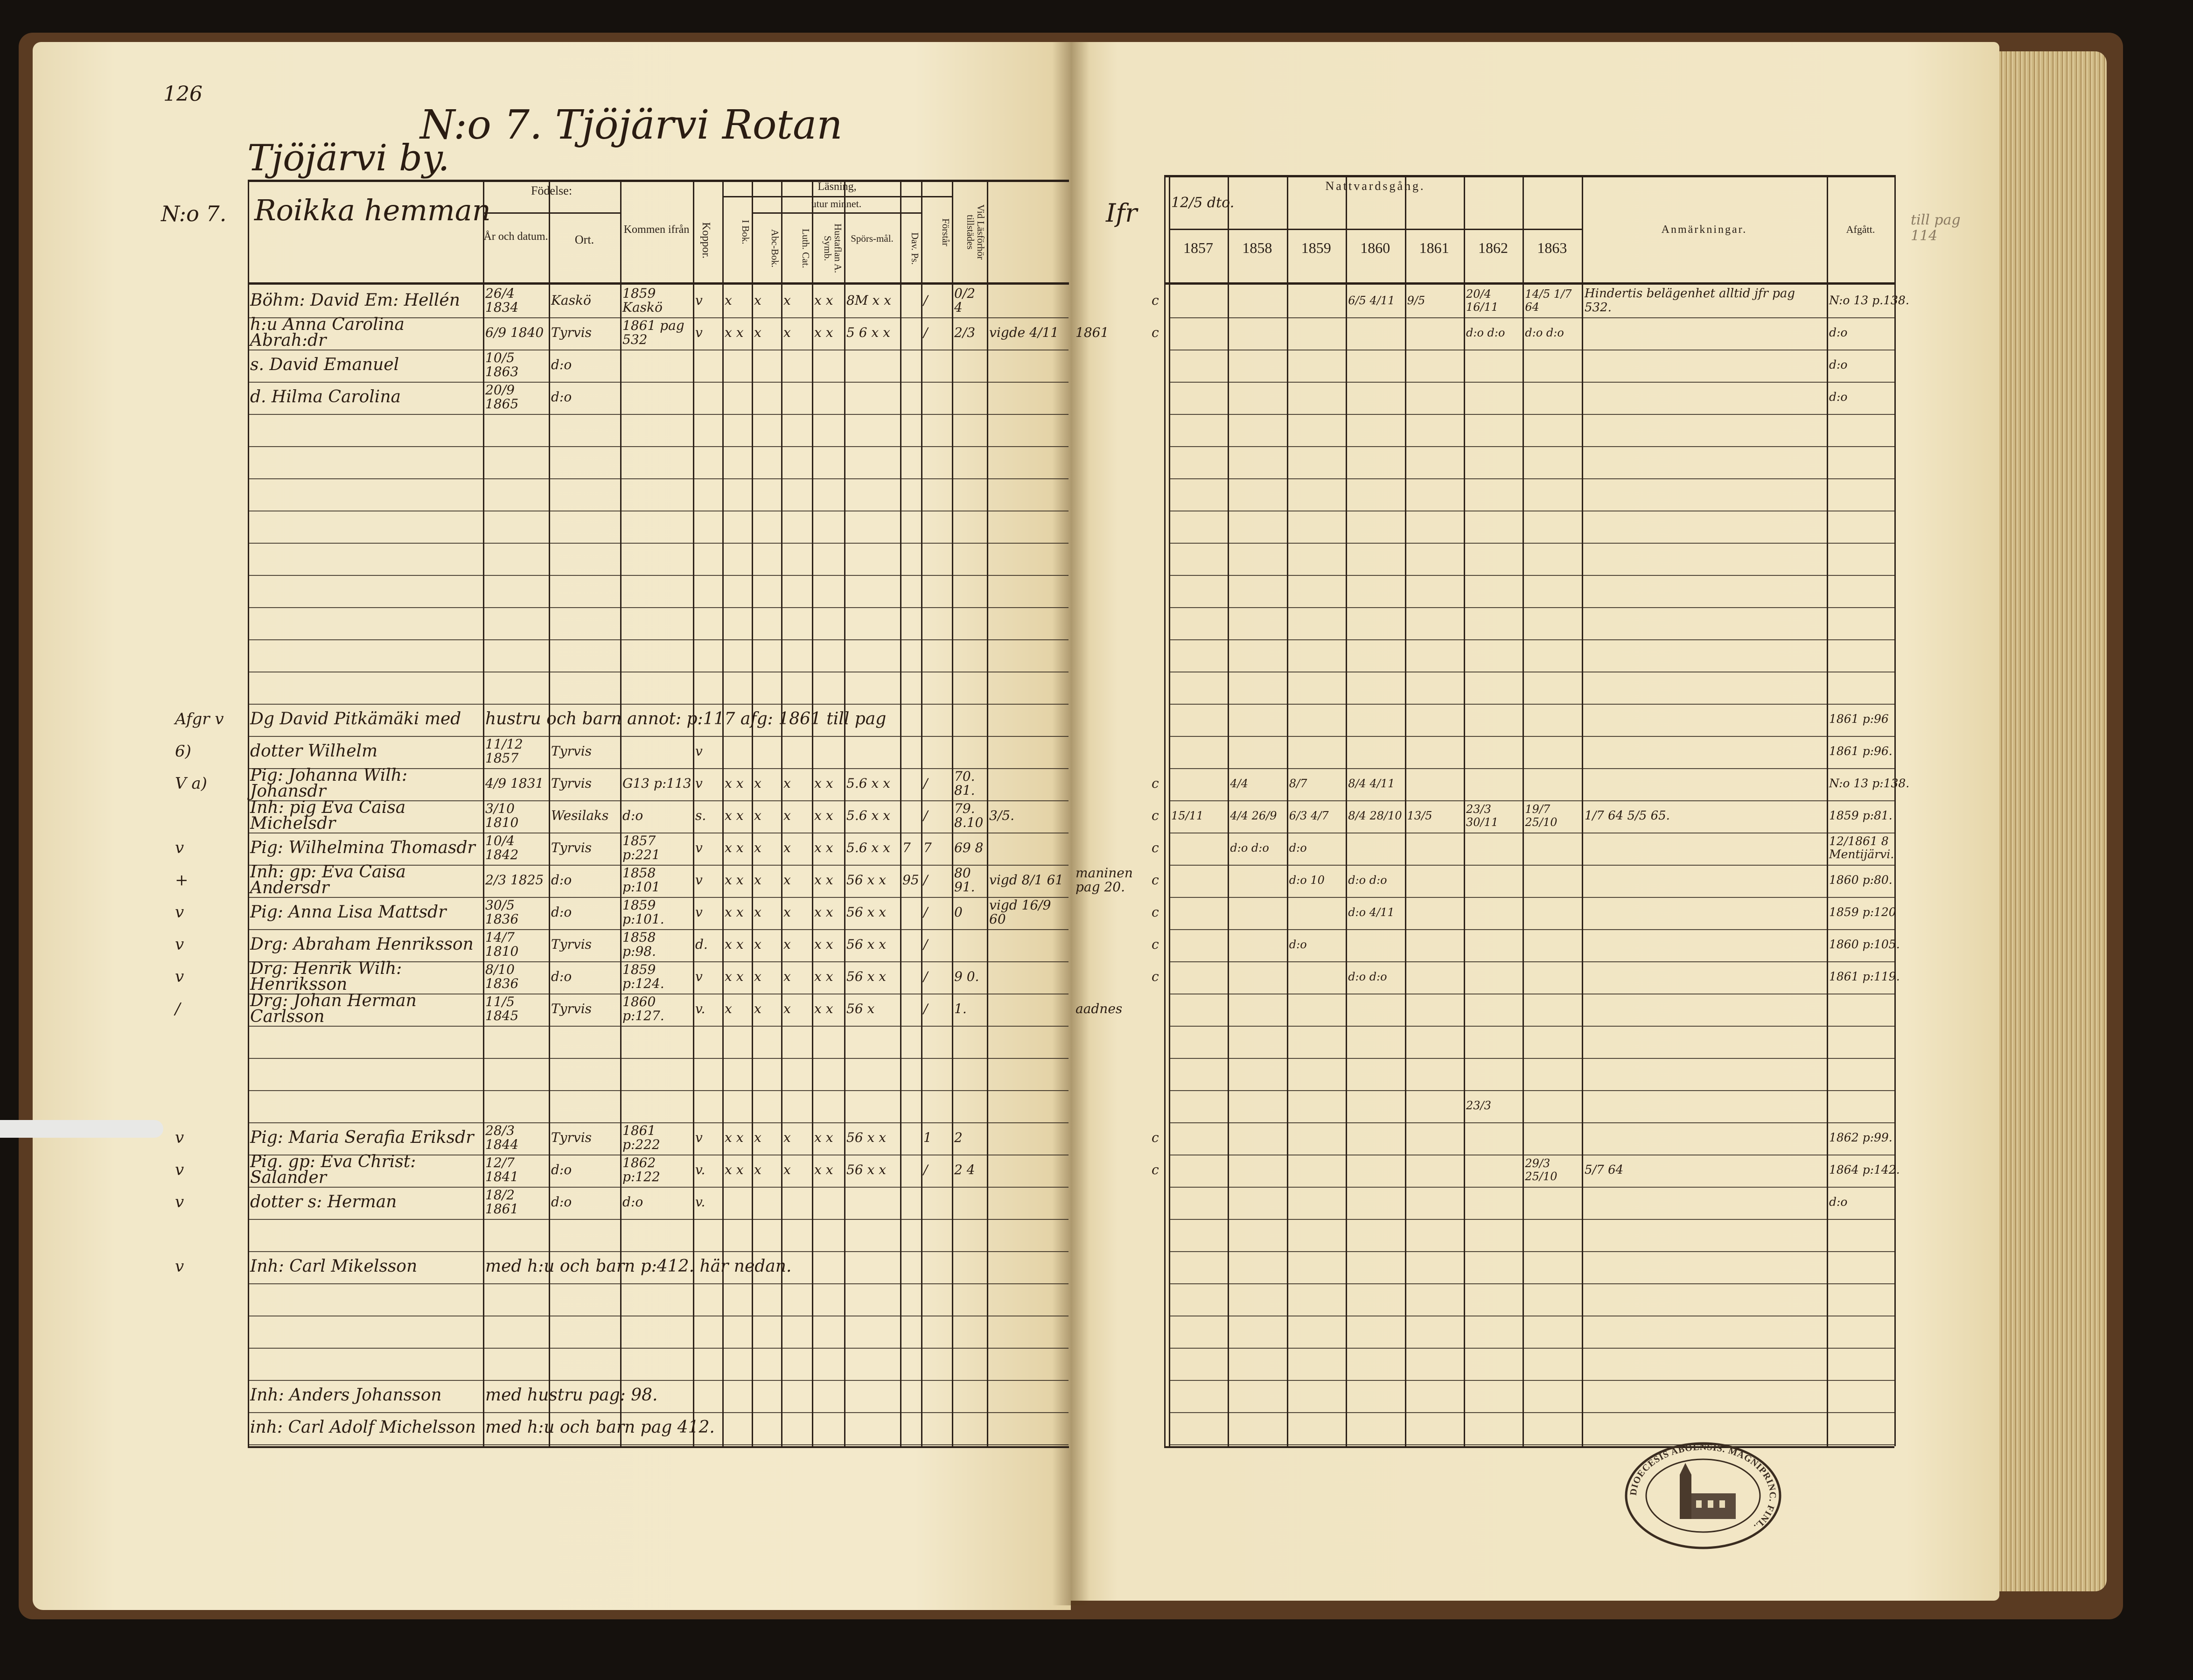 The image size is (2193, 1680). I want to click on header-forstar: Förstår, so click(945, 232).